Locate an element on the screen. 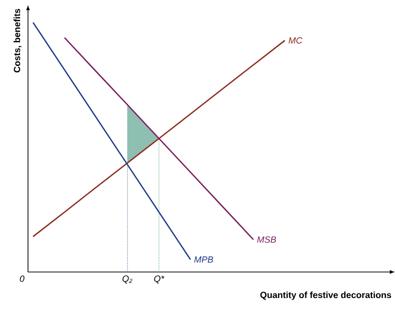 This screenshot has width=395, height=319. series-label: MC is located at coordinates (295, 40).